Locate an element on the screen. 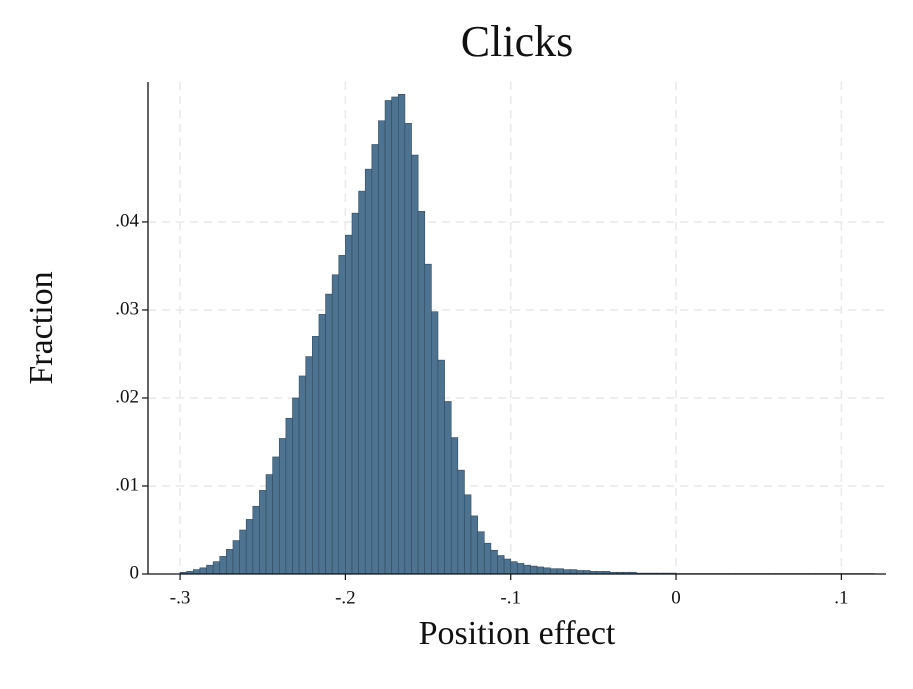  x-tick-label: .1 is located at coordinates (841, 597).